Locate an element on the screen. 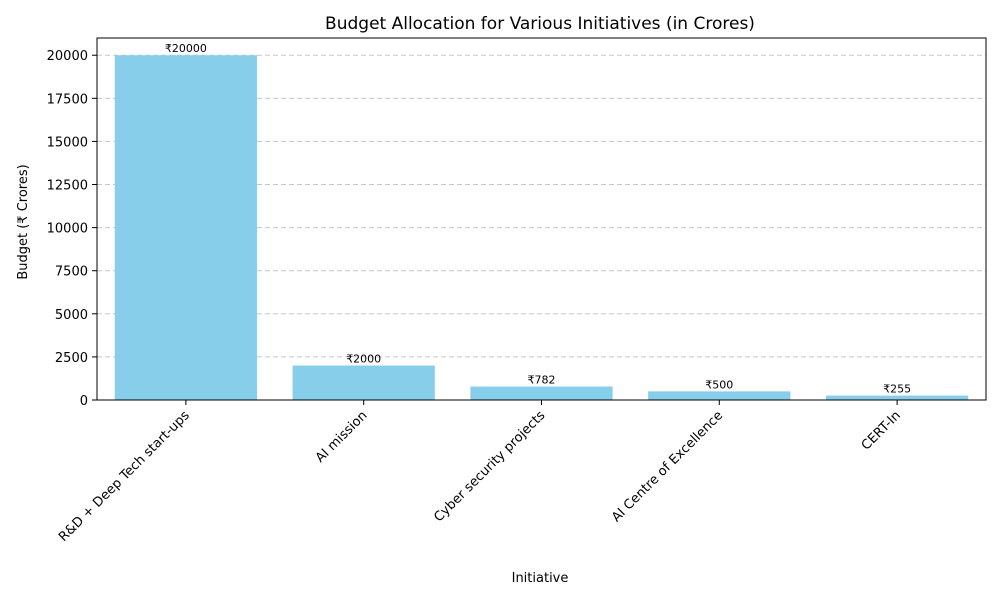  y-tick-label: 7500 is located at coordinates (71, 272).